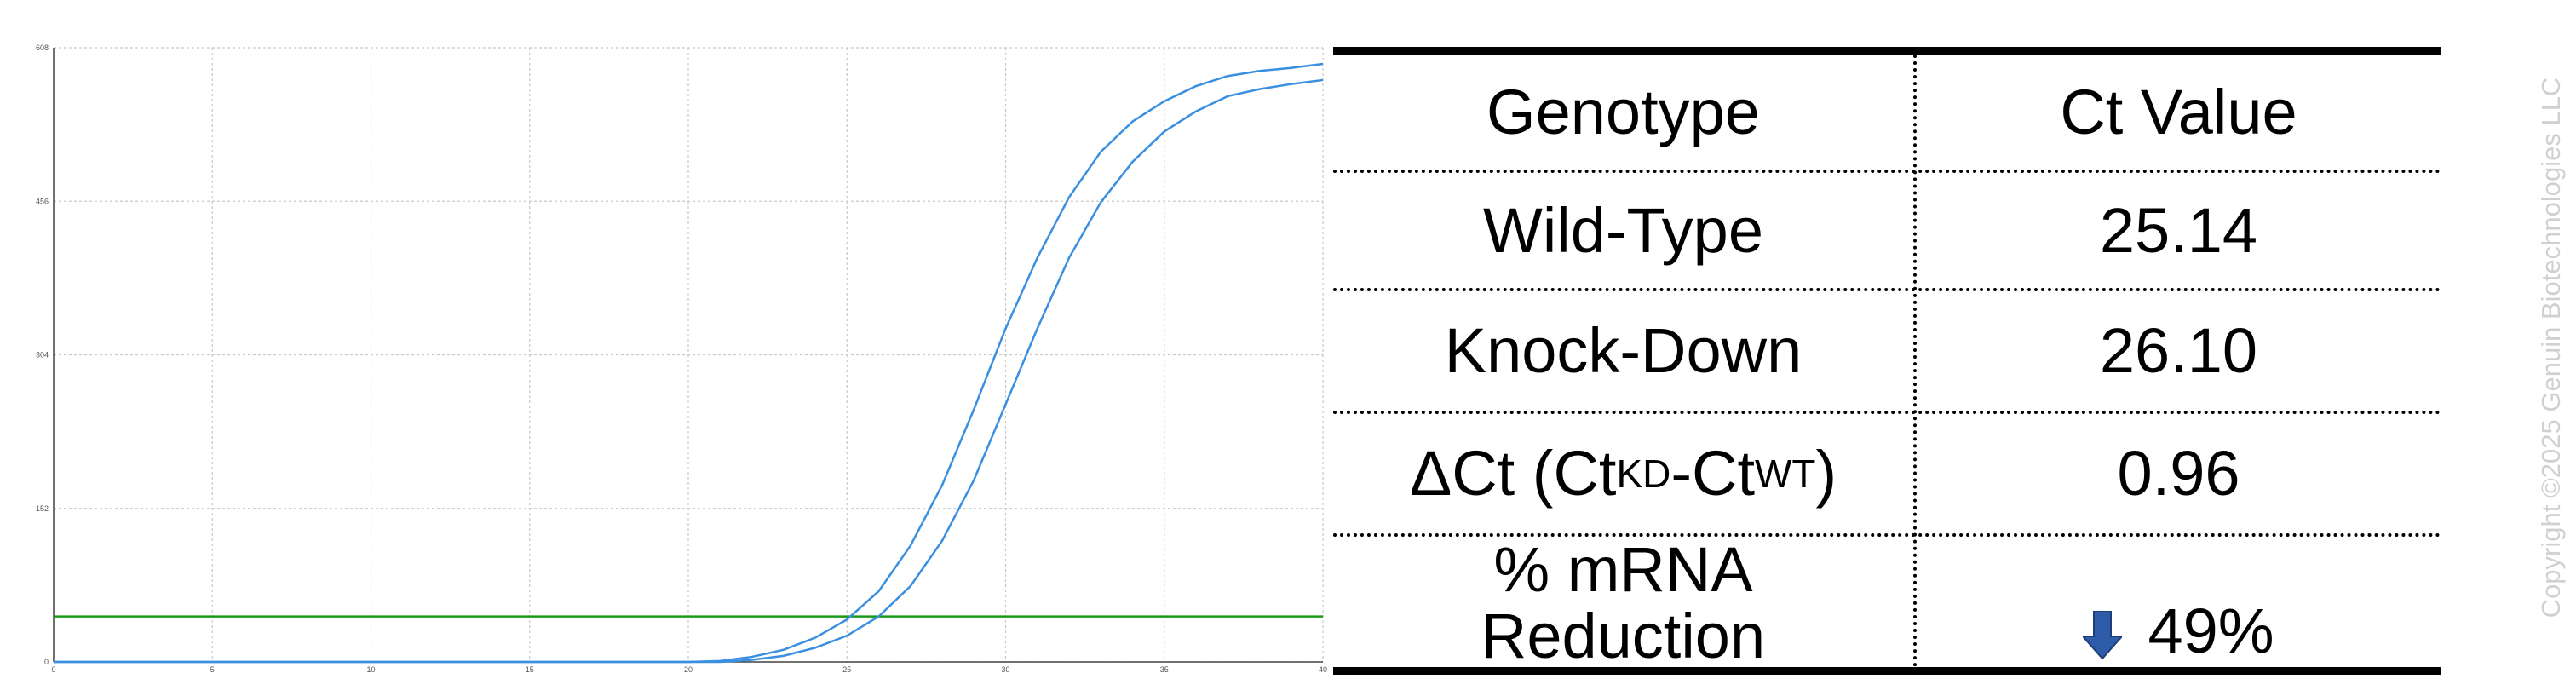 The height and width of the screenshot is (696, 2576). Describe the element at coordinates (1713, 474) in the screenshot. I see `delta-ct-label-mid: -Ct` at that location.